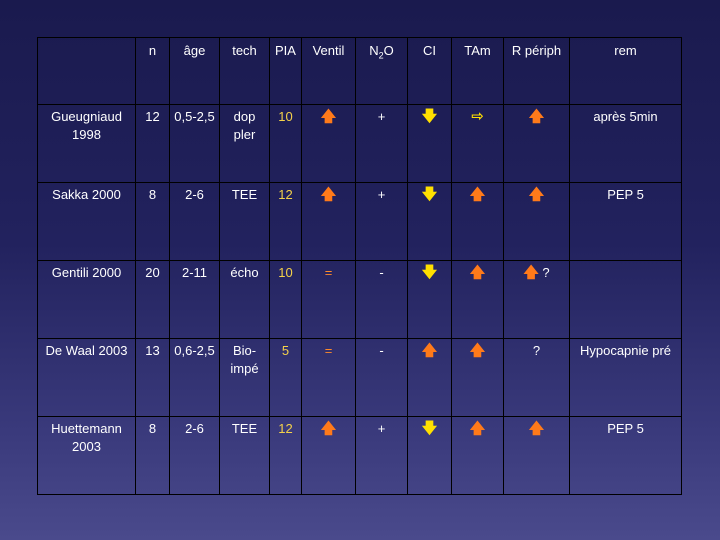 The width and height of the screenshot is (720, 540). What do you see at coordinates (194, 71) in the screenshot?
I see `header-age: âge` at bounding box center [194, 71].